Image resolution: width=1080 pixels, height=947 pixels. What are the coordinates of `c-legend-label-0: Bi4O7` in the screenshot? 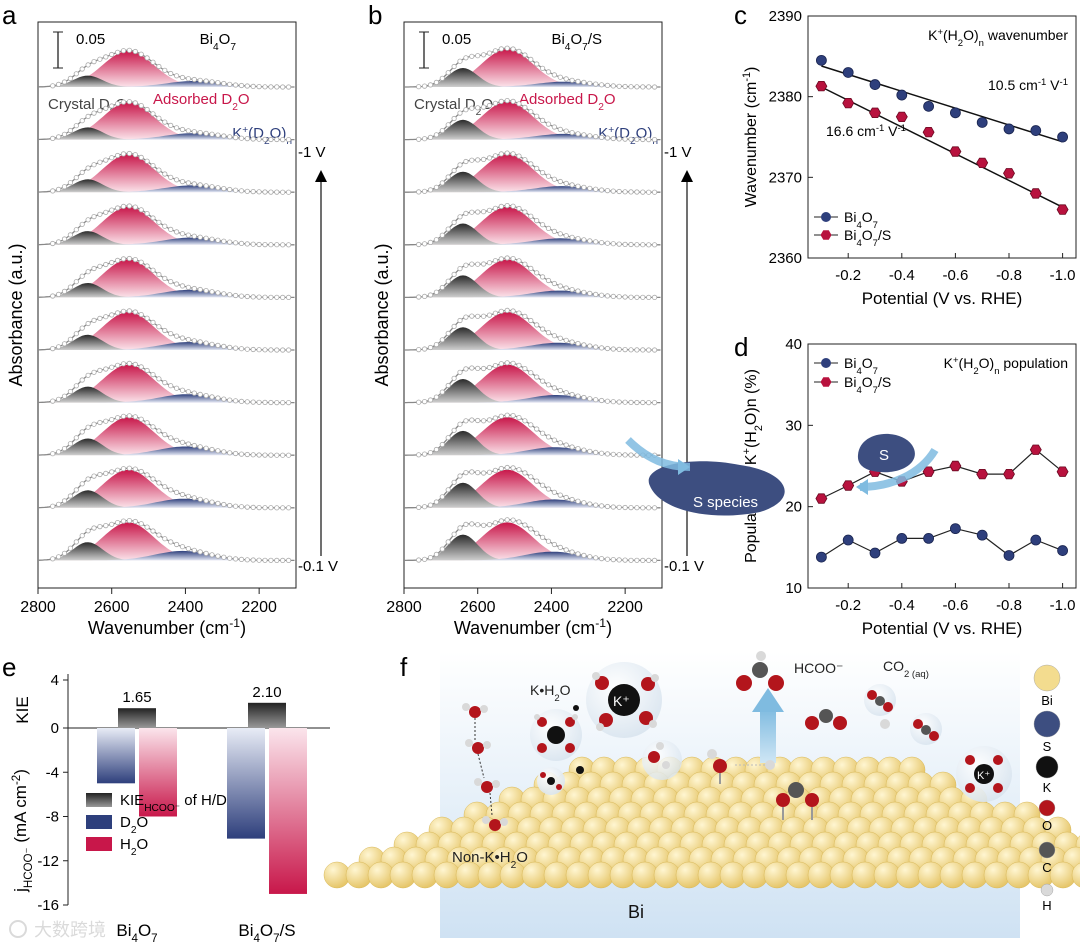 It's located at (861, 220).